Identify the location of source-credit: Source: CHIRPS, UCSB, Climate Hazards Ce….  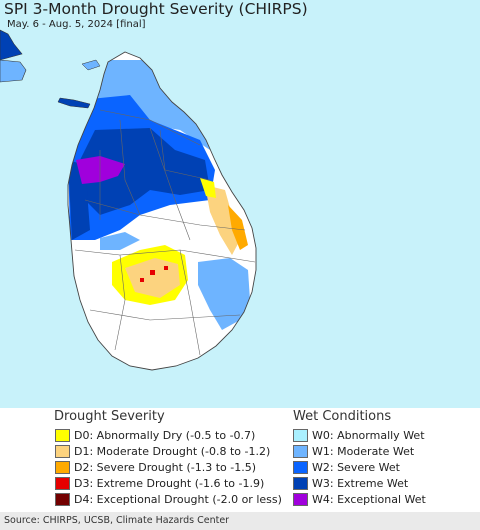
(117, 520).